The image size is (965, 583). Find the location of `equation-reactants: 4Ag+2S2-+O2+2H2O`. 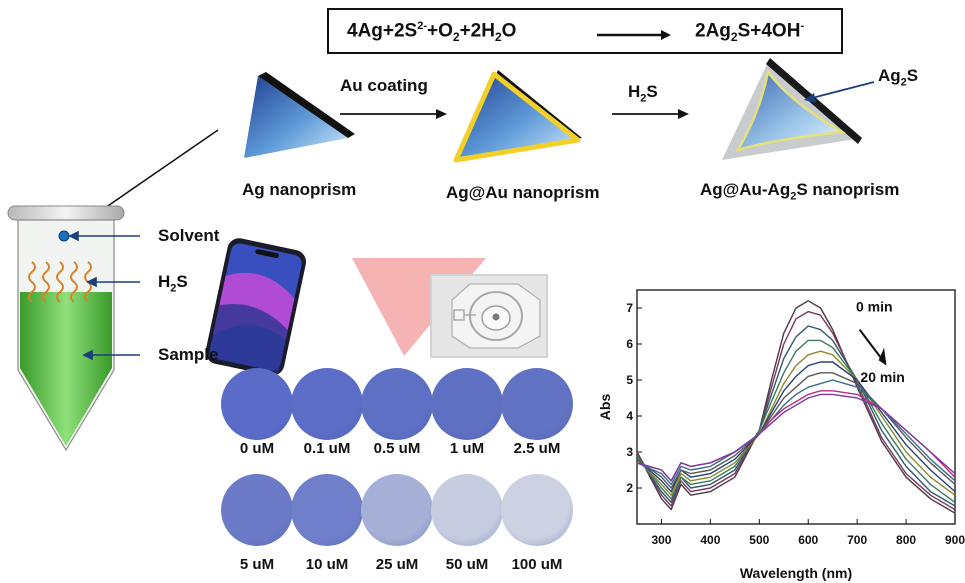

equation-reactants: 4Ag+2S2-+O2+2H2O is located at coordinates (432, 32).